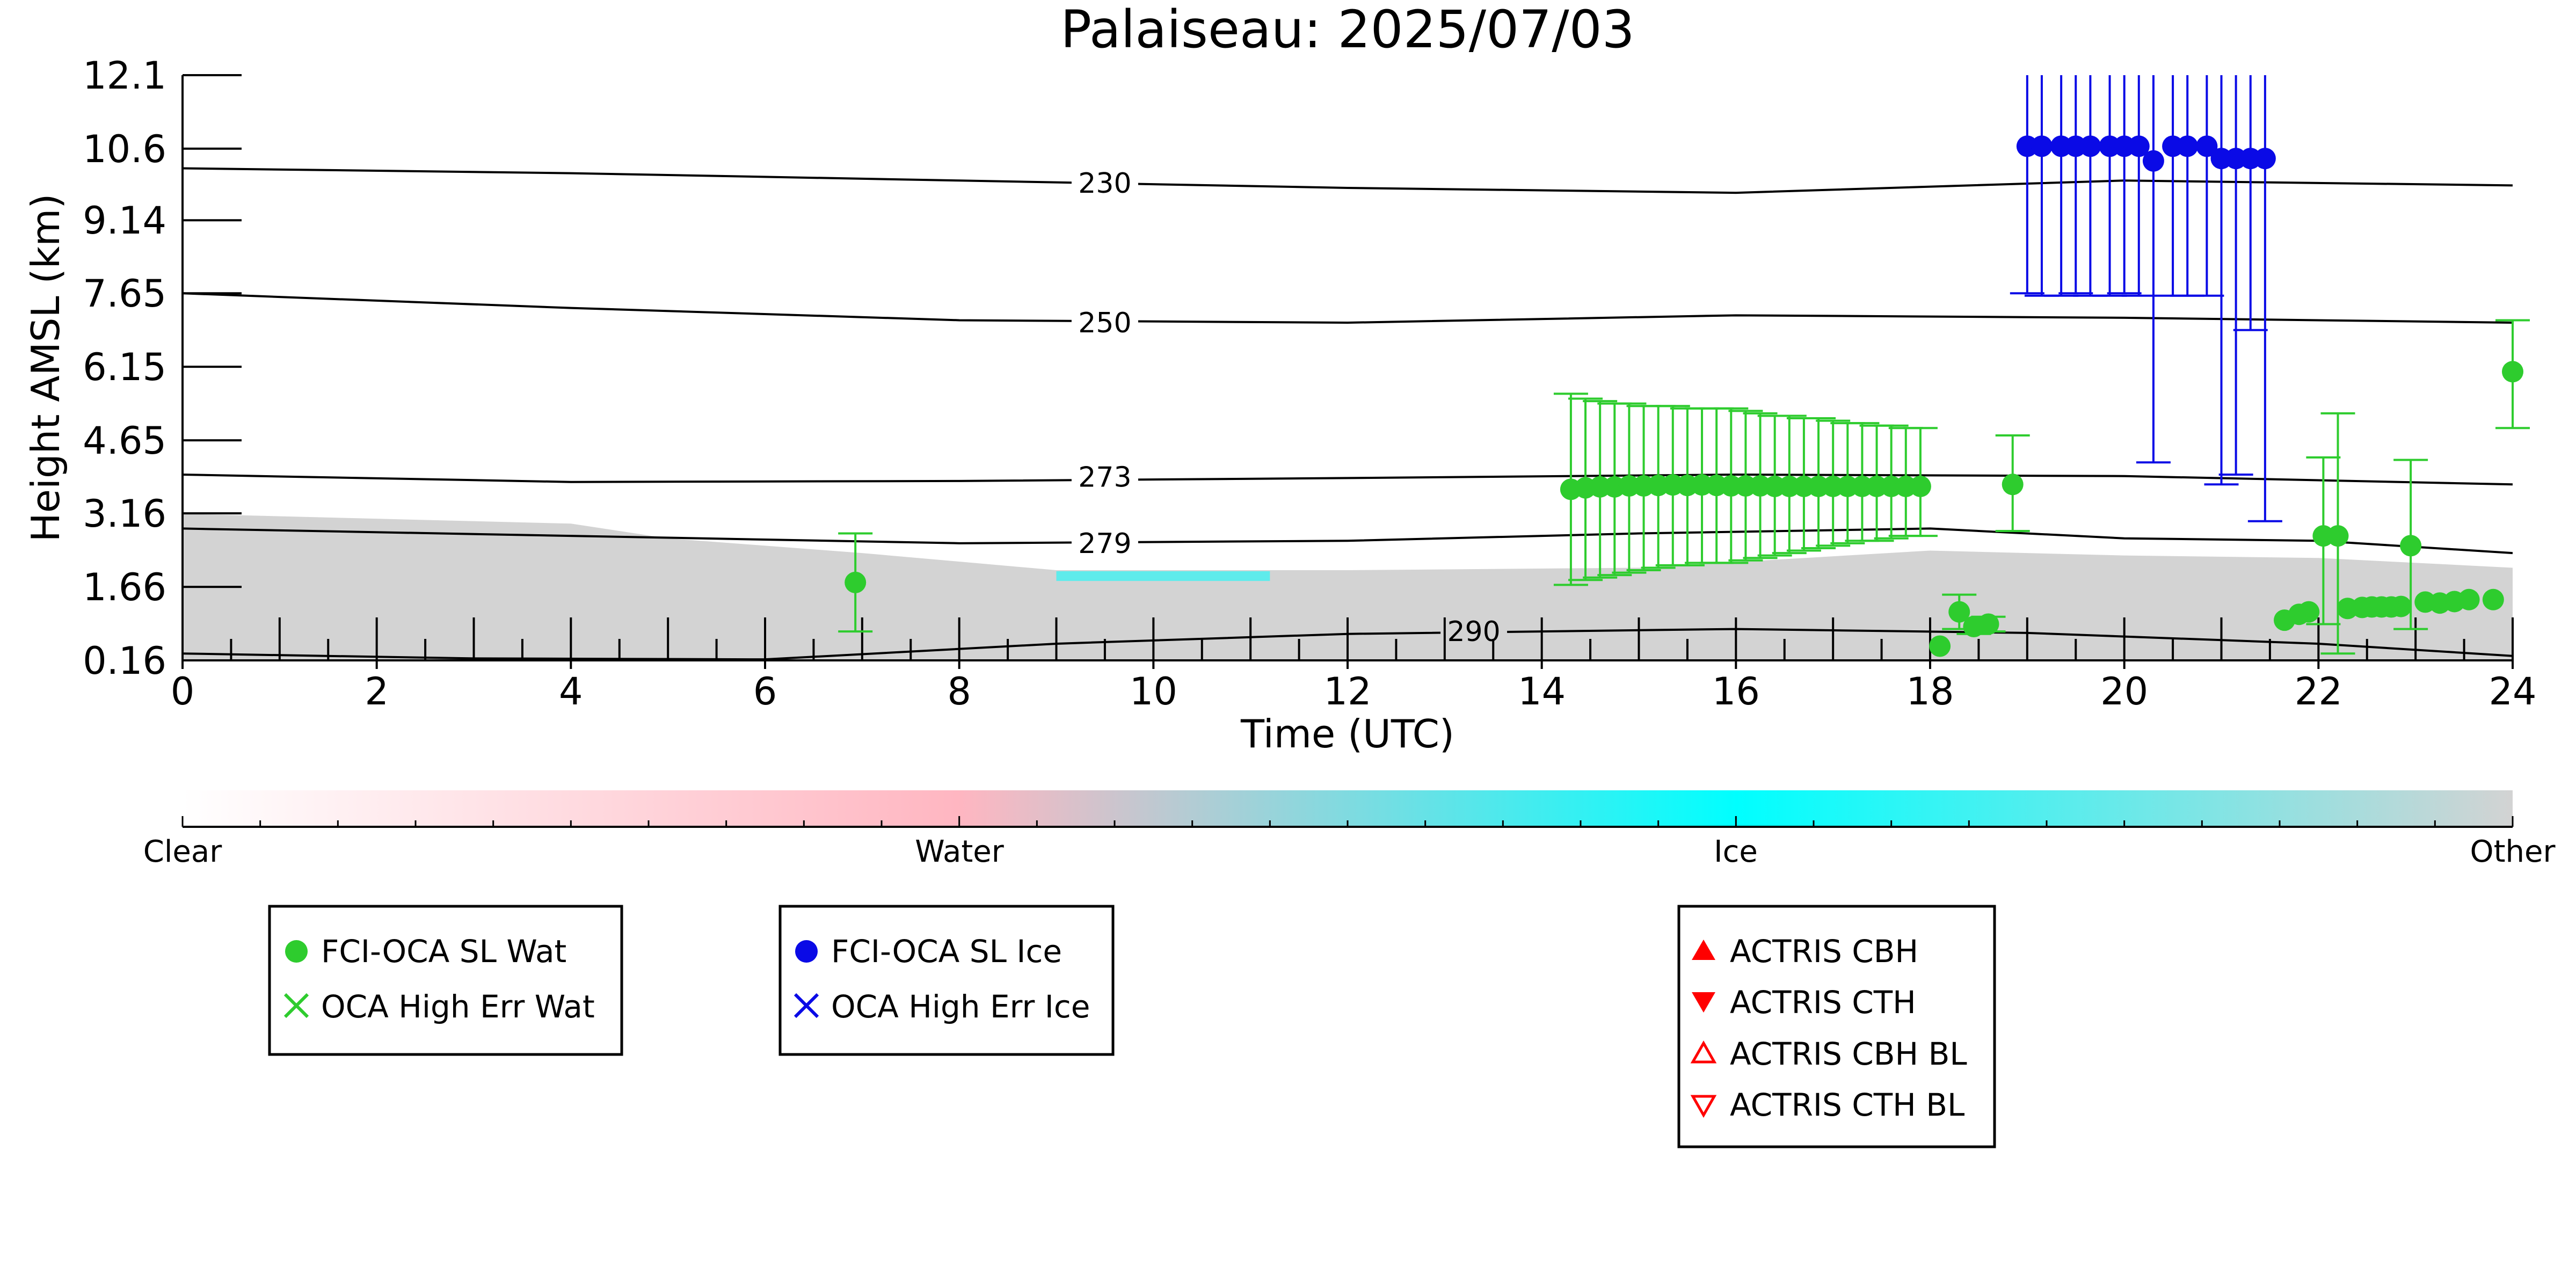 The image size is (2576, 1288). What do you see at coordinates (124, 367) in the screenshot?
I see `y-tick-label-4: 6.15` at bounding box center [124, 367].